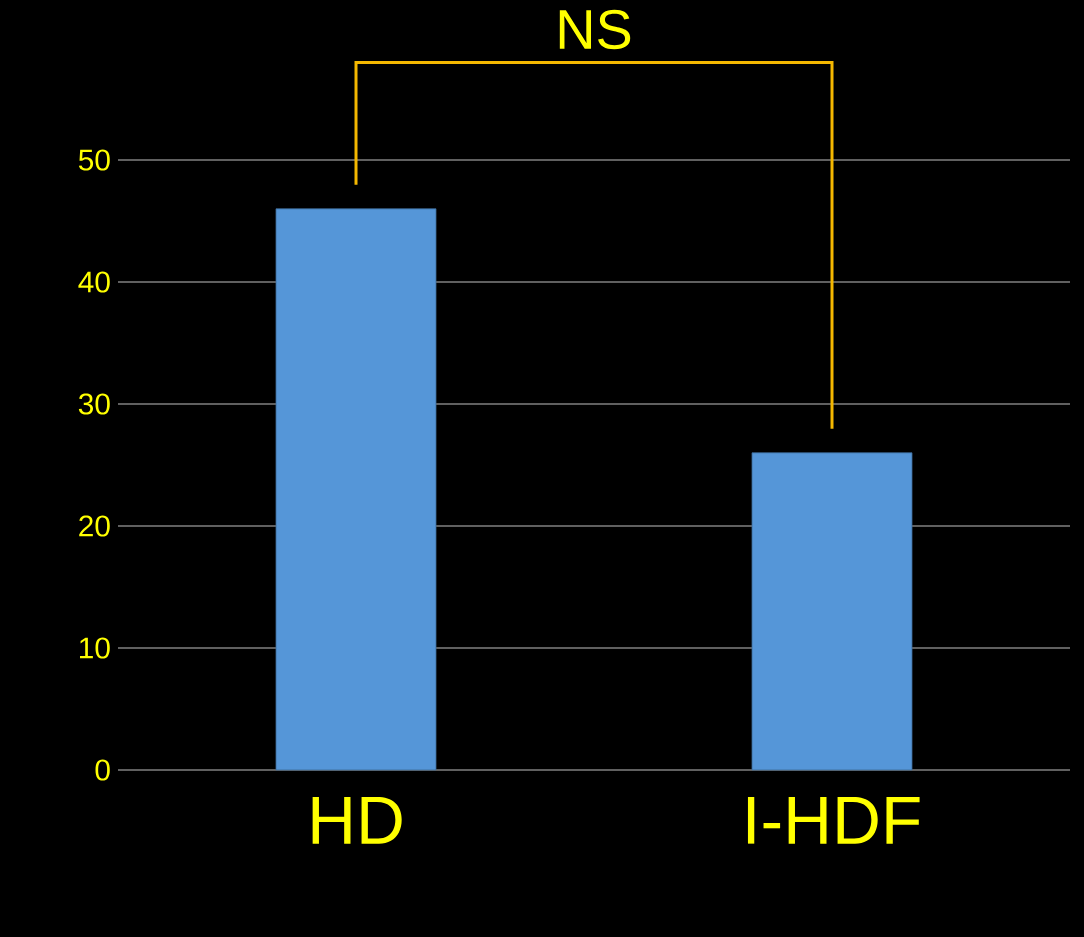 Image resolution: width=1084 pixels, height=937 pixels. Describe the element at coordinates (95, 648) in the screenshot. I see `y-tick-label: 10` at that location.